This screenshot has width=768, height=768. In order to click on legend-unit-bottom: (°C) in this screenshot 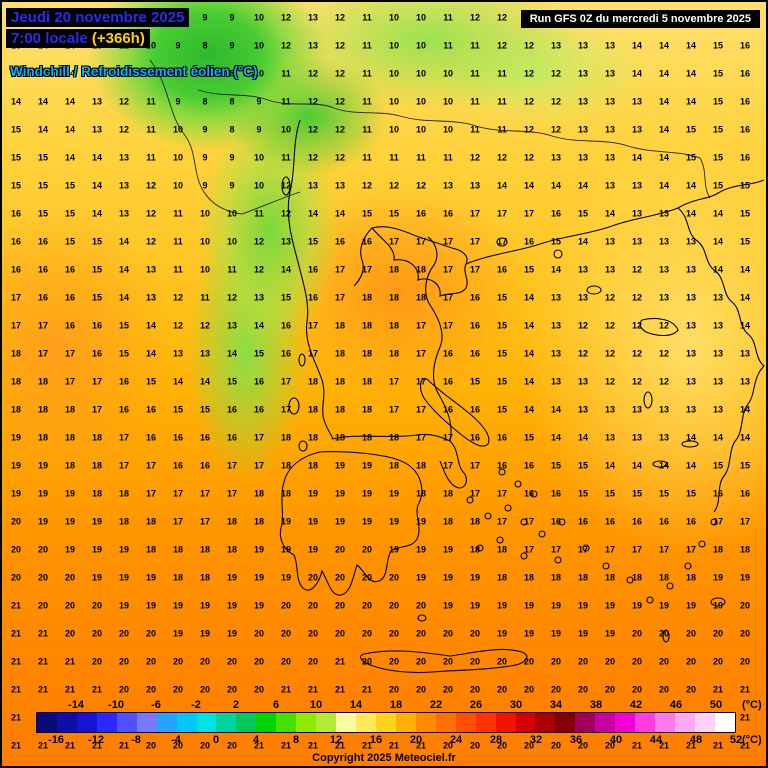, I will do `click(752, 740)`.